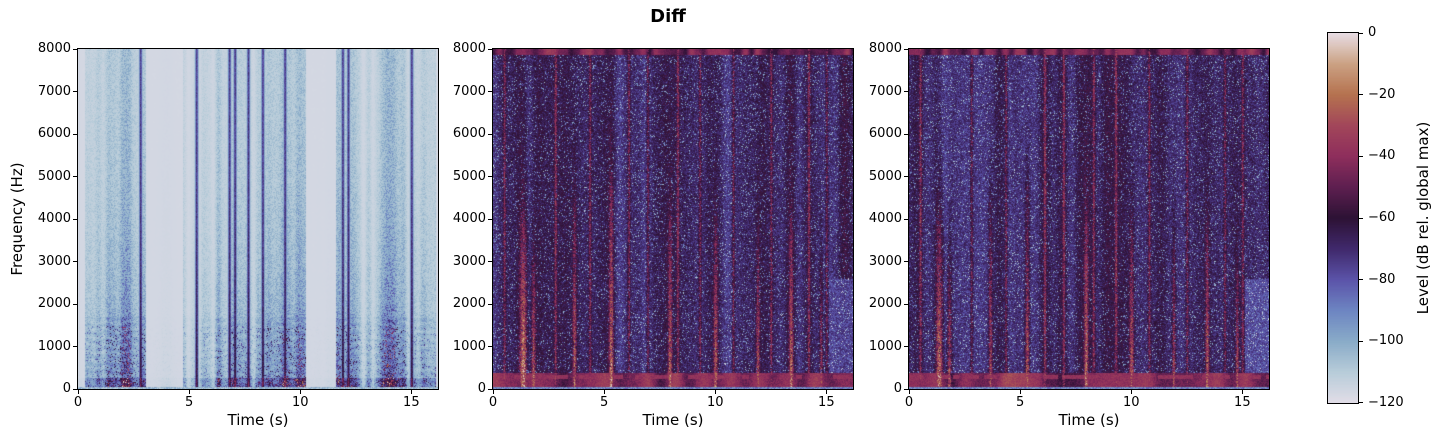 The width and height of the screenshot is (1438, 445). What do you see at coordinates (1386, 402) in the screenshot?
I see `colorbar-tick-label: −120` at bounding box center [1386, 402].